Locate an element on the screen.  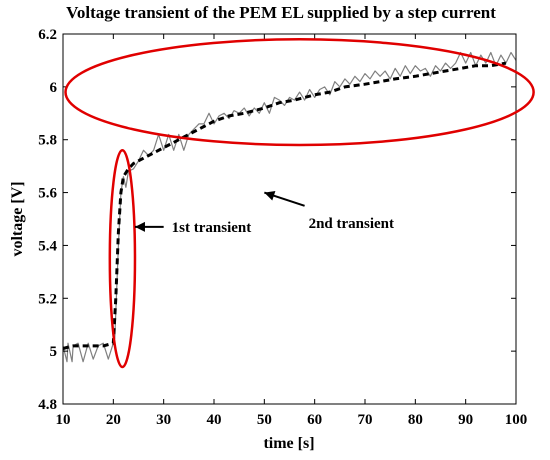
x-tick-label: 30 is located at coordinates (163, 420).